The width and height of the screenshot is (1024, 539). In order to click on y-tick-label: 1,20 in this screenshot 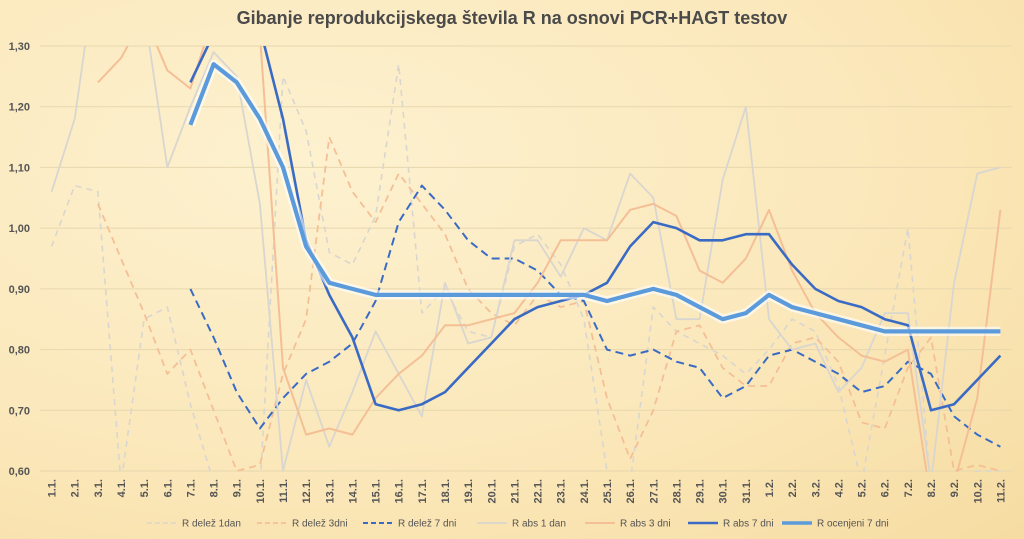, I will do `click(19, 108)`.